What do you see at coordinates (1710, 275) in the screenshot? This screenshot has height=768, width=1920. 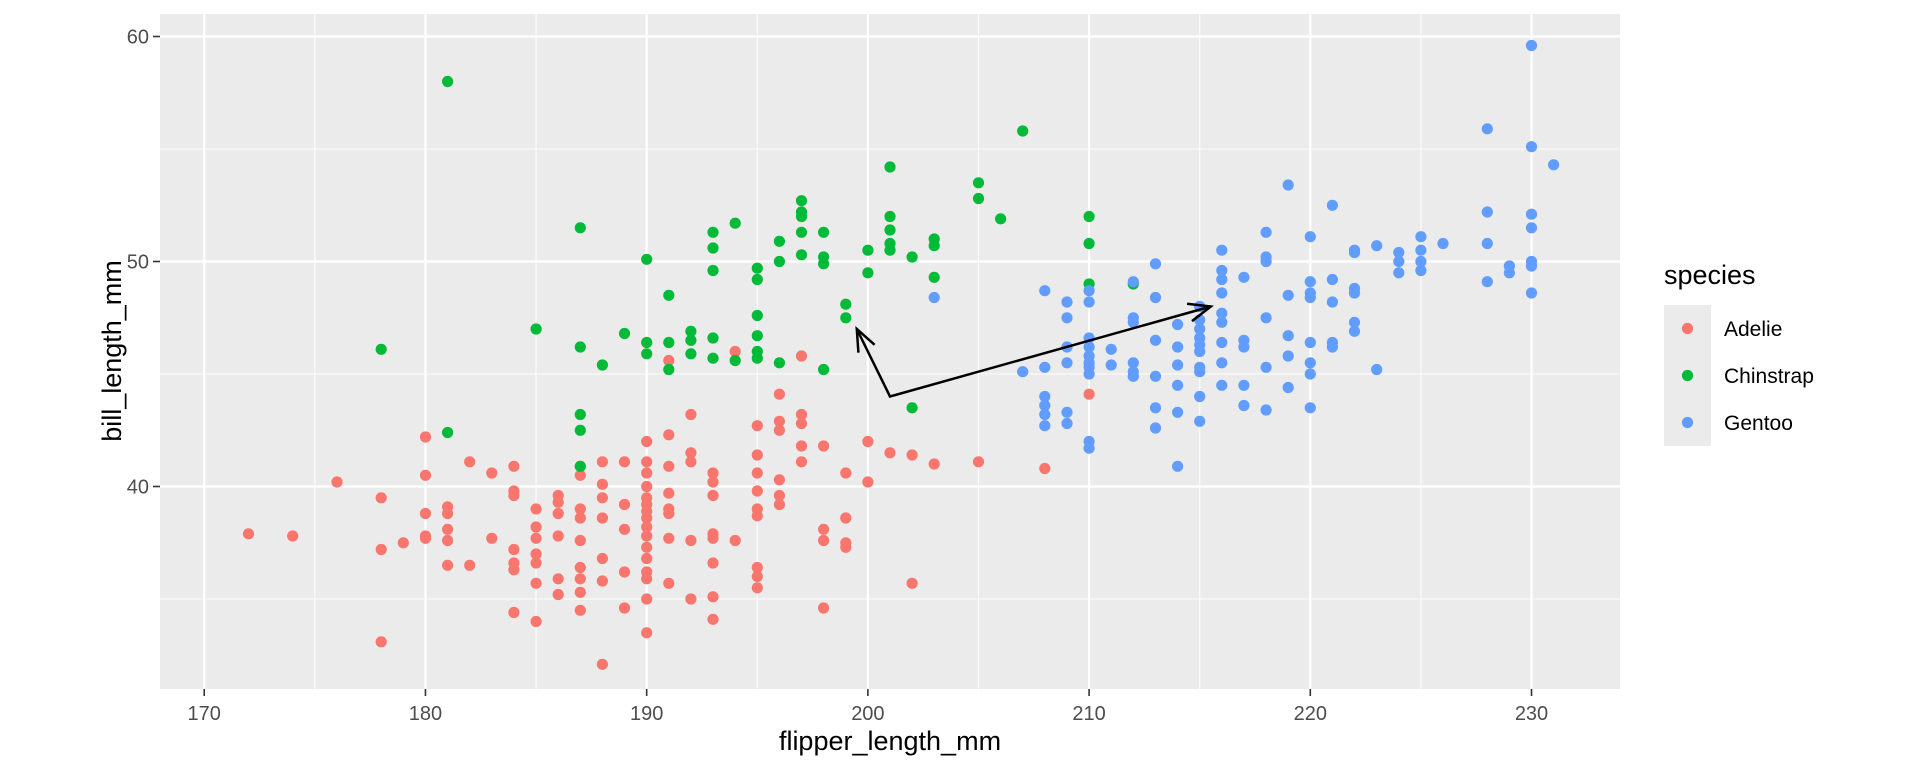 I see `legend-title: species` at bounding box center [1710, 275].